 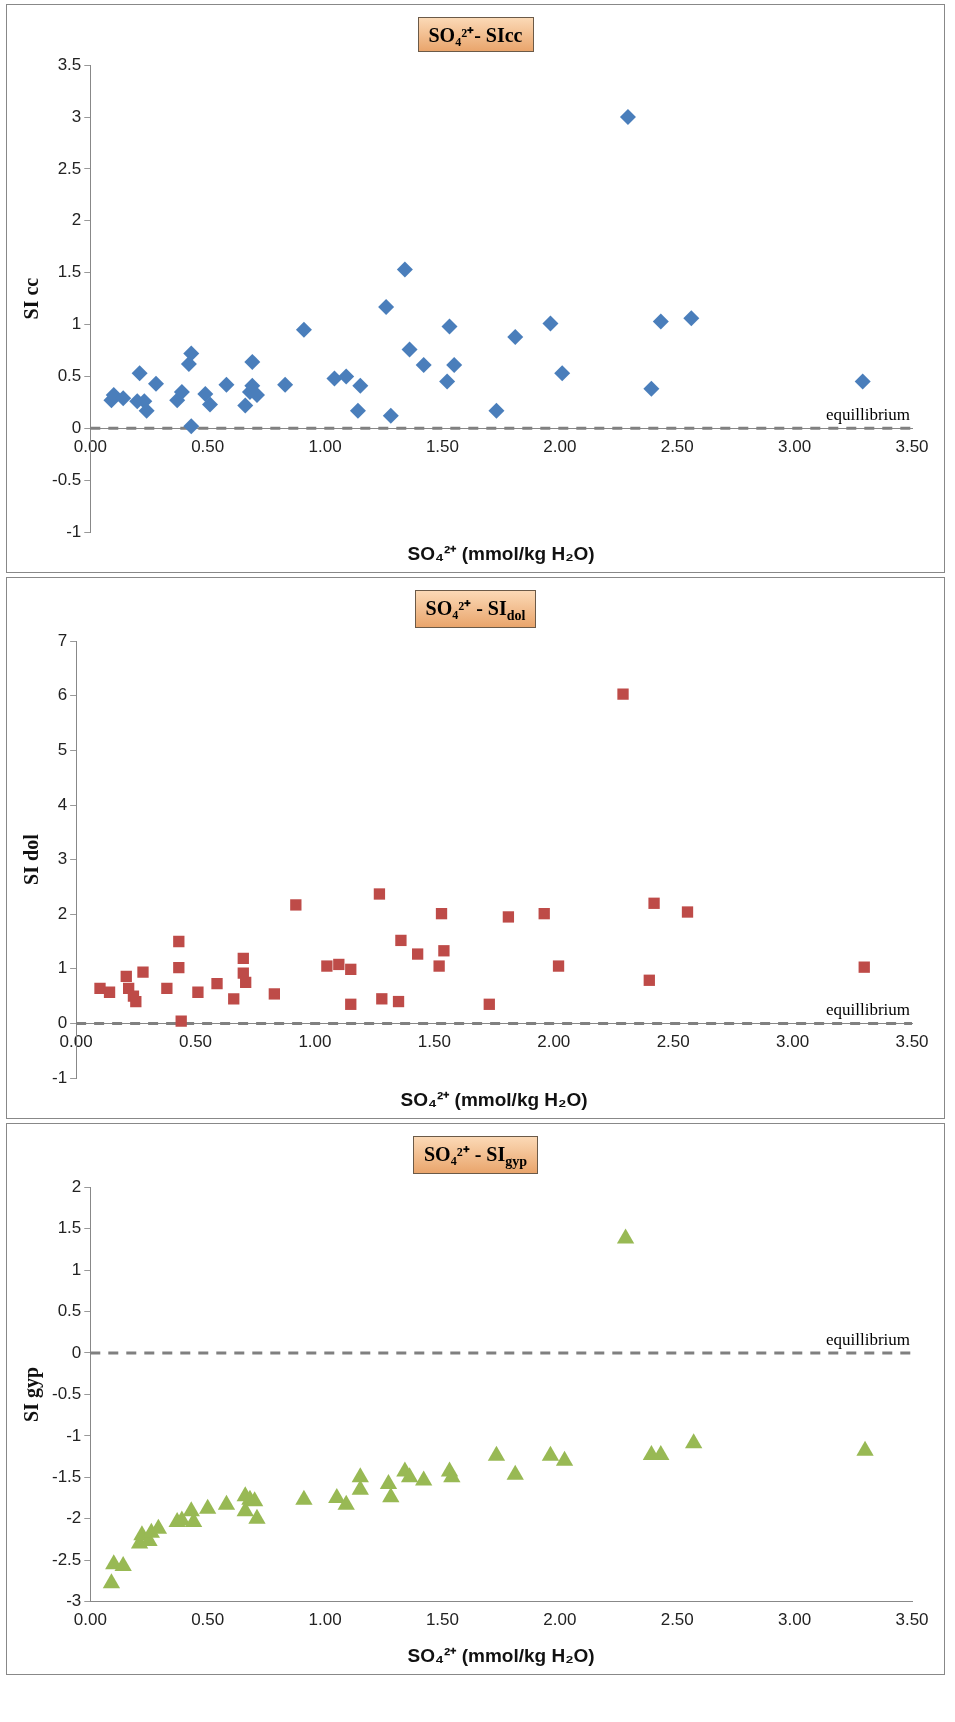 What do you see at coordinates (32, 1394) in the screenshot?
I see `y-axis-title: SI gyp` at bounding box center [32, 1394].